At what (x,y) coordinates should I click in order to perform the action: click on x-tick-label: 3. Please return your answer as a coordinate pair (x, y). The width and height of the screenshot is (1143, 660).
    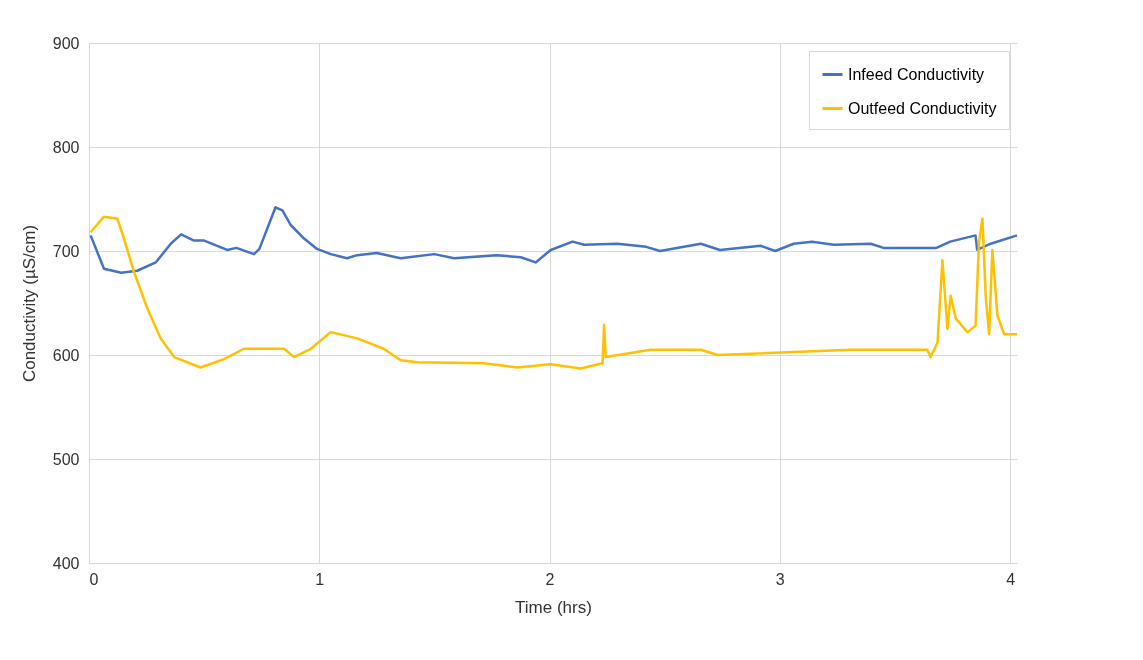
    Looking at the image, I should click on (780, 579).